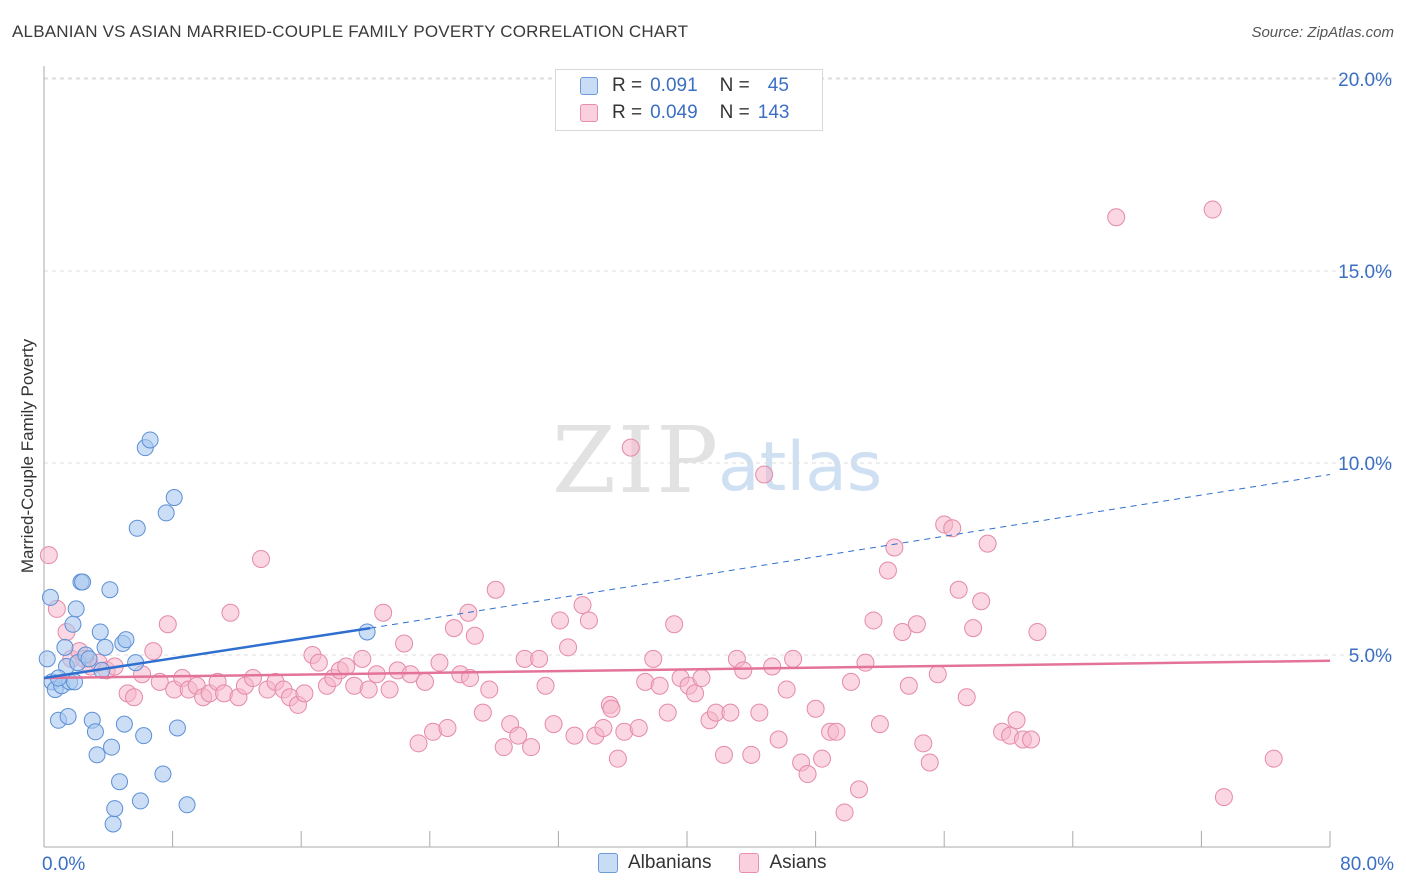 This screenshot has width=1406, height=892. What do you see at coordinates (800, 467) in the screenshot?
I see `watermark-atlas: atlas` at bounding box center [800, 467].